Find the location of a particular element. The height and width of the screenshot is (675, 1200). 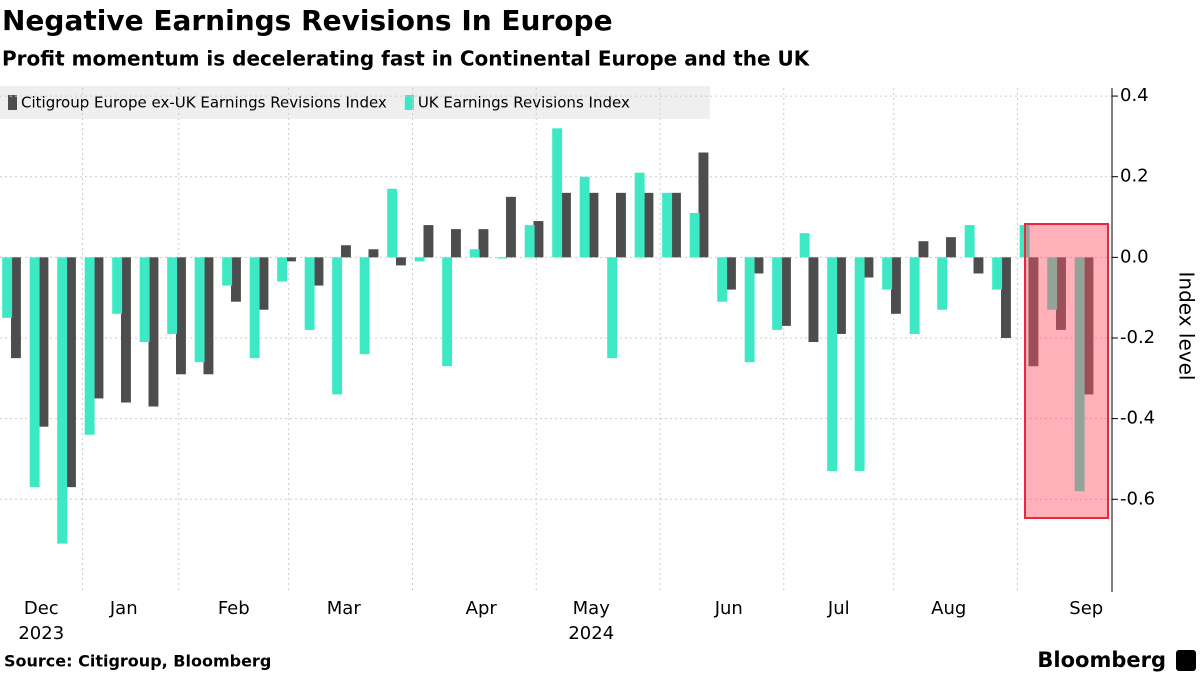

highlight-box is located at coordinates (1066, 371).